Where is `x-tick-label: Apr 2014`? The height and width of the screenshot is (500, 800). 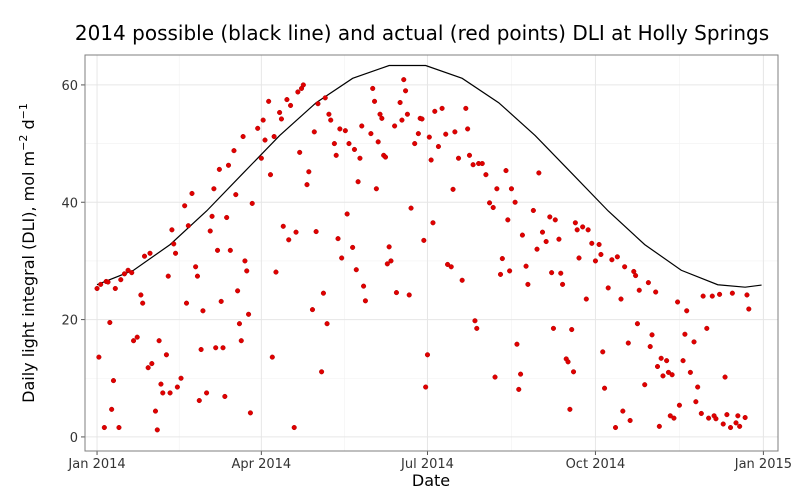
x-tick-label: Apr 2014 is located at coordinates (261, 464).